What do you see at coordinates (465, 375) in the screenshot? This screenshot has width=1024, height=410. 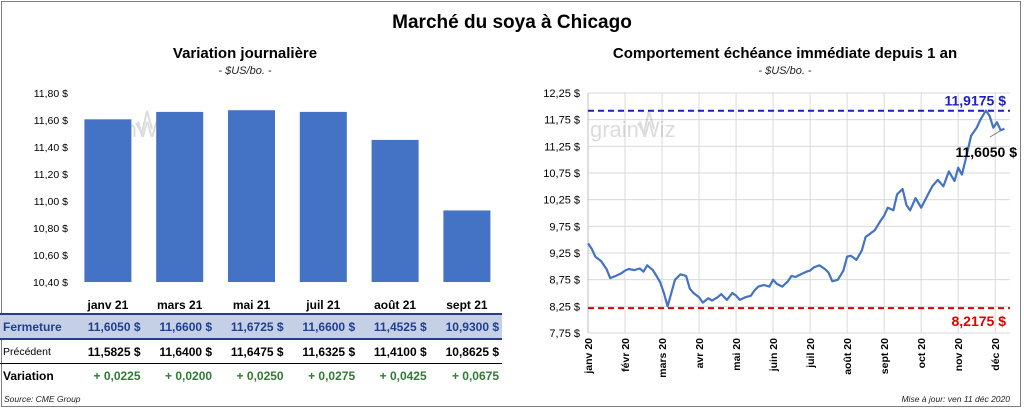 I see `cell-value: + 0,0675` at bounding box center [465, 375].